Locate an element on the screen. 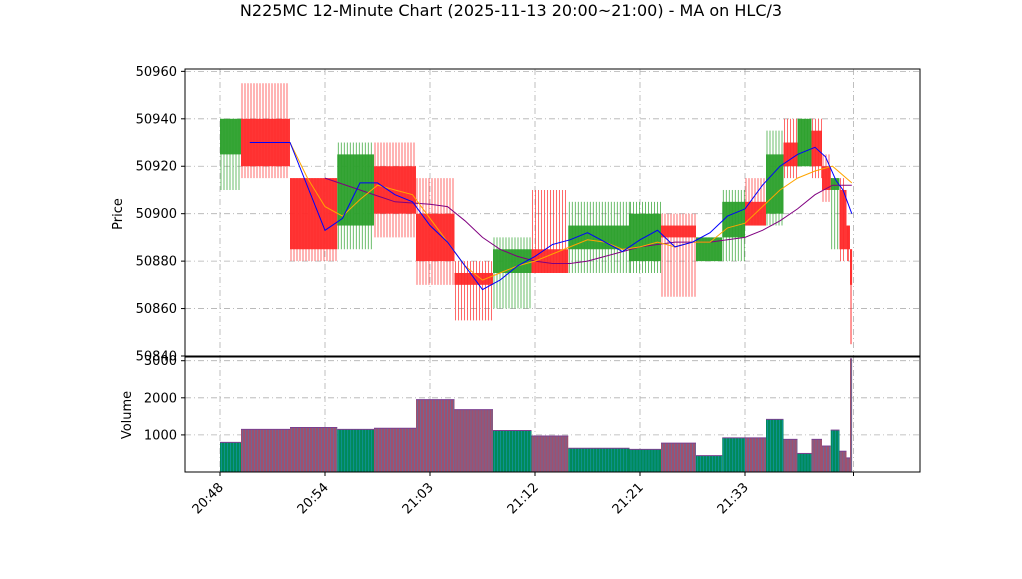 Image resolution: width=1022 pixels, height=579 pixels. price-tick-label: 50960 is located at coordinates (156, 72).